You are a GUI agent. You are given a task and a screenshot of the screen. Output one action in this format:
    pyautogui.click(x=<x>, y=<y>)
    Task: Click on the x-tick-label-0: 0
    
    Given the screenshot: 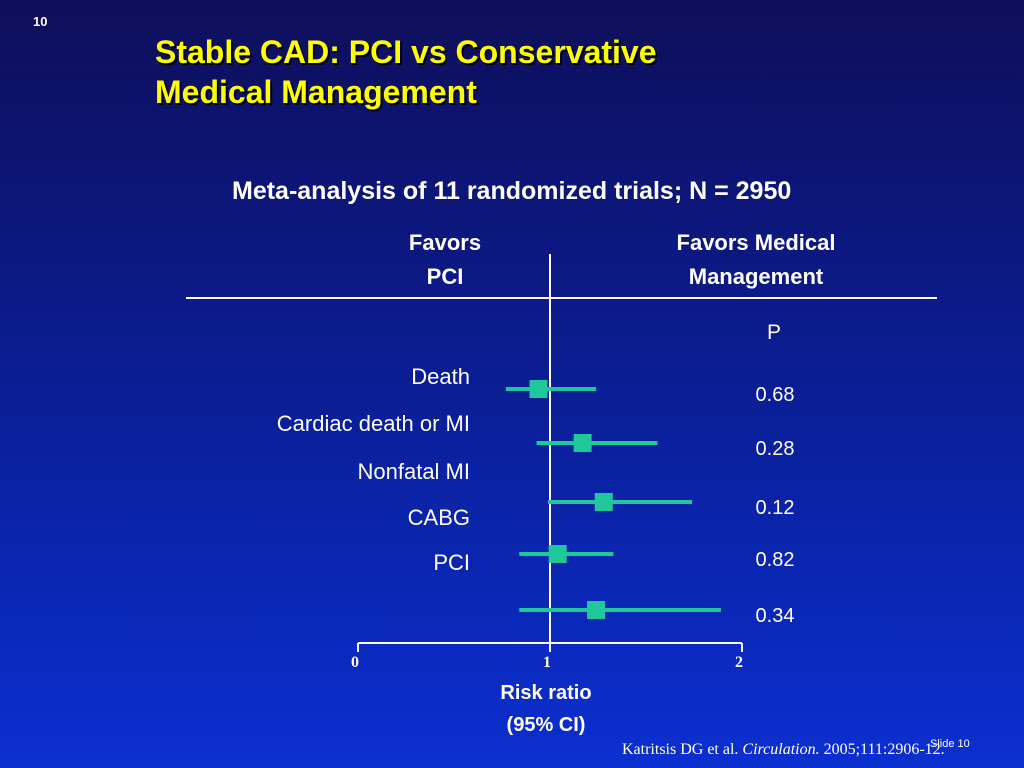 What is the action you would take?
    pyautogui.click(x=355, y=662)
    